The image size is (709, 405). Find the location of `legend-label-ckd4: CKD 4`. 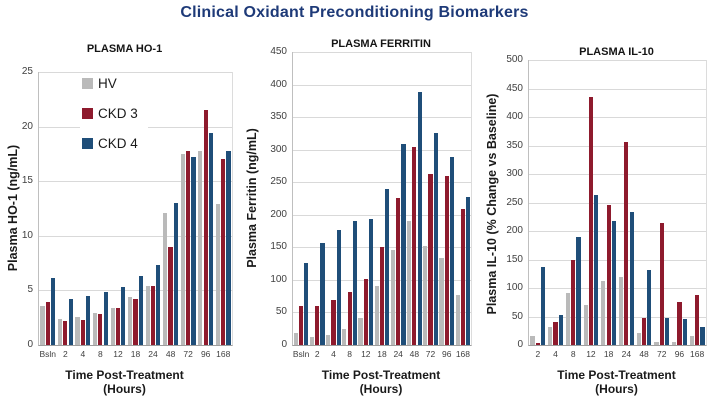

legend-label-ckd4: CKD 4 is located at coordinates (118, 143).